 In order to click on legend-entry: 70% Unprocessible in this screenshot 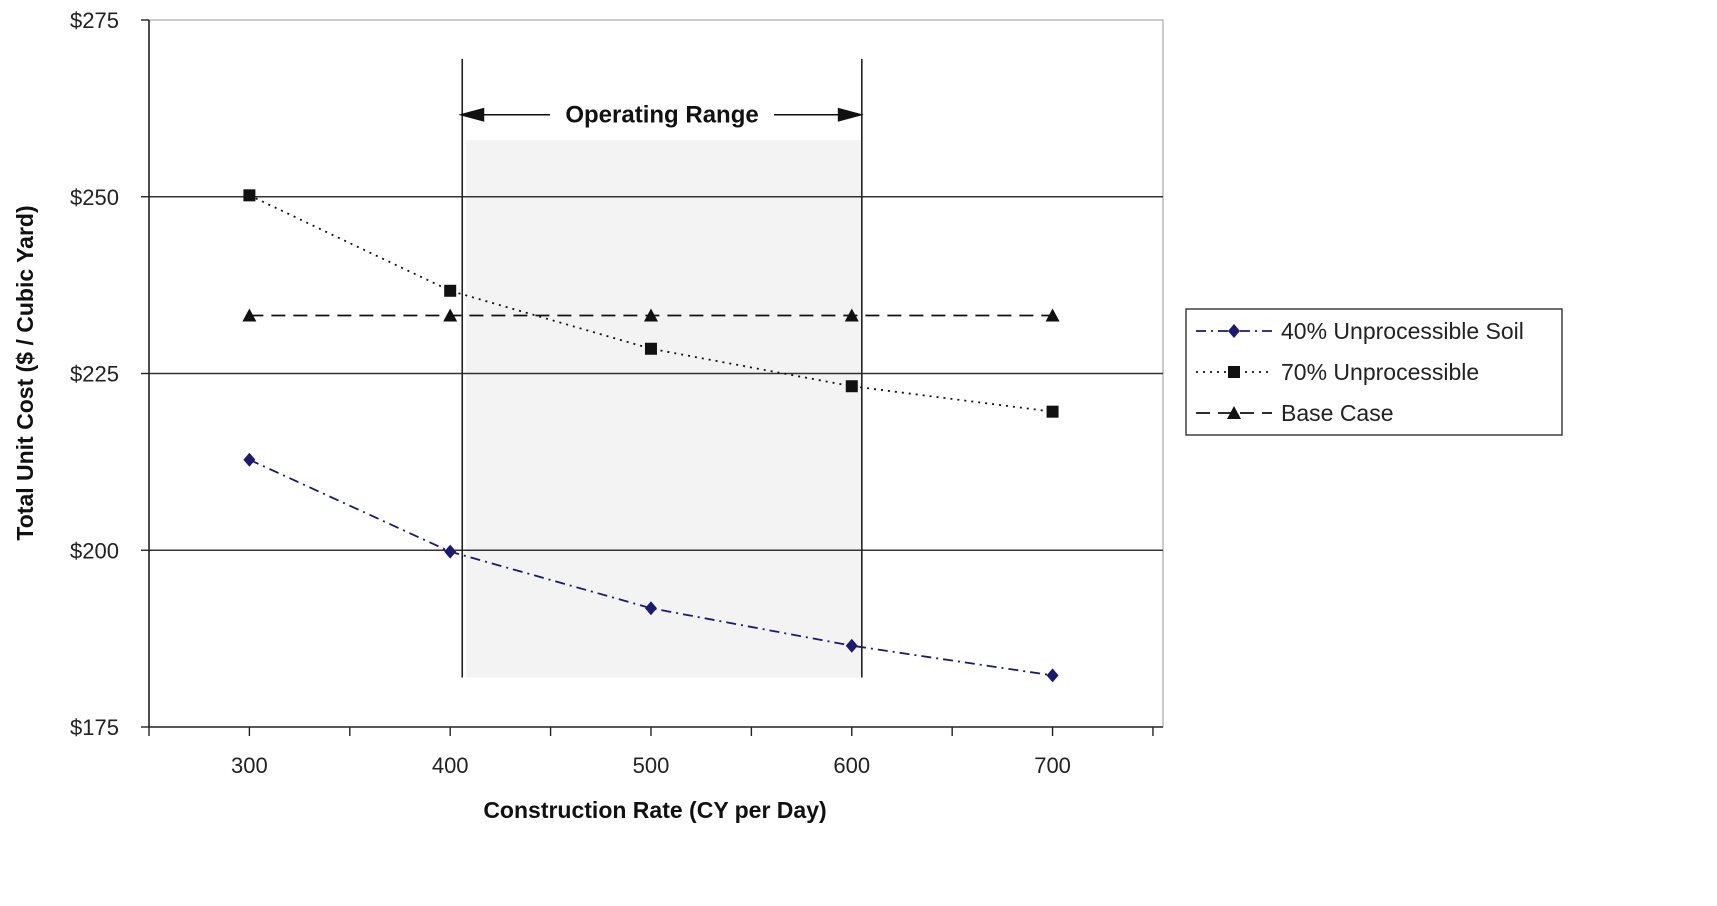, I will do `click(1337, 372)`.